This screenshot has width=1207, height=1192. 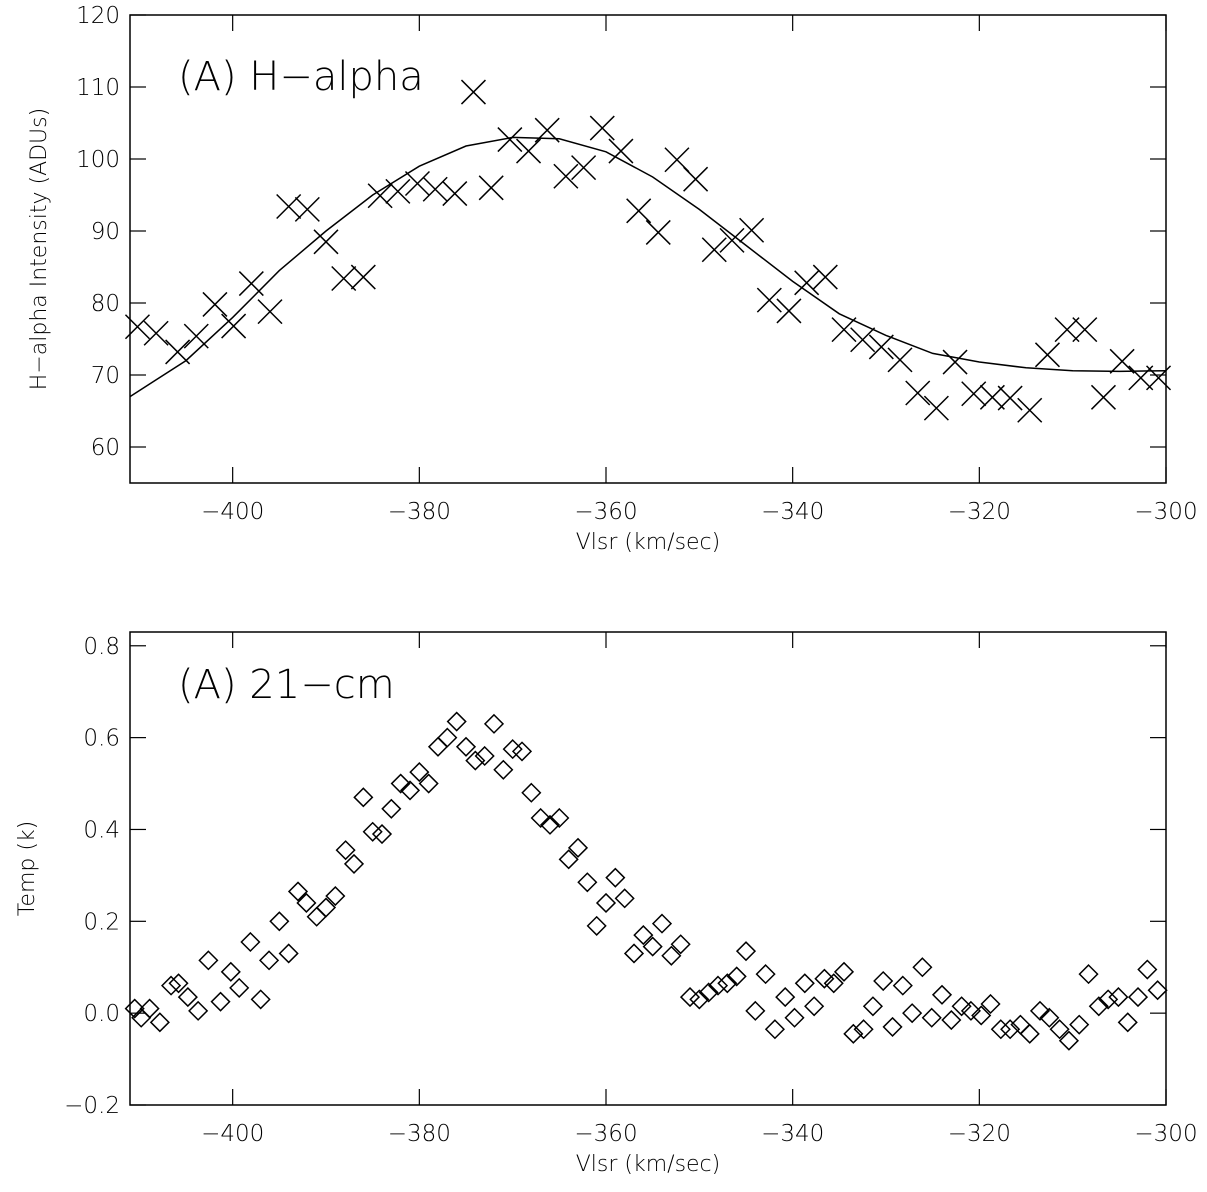 I want to click on panel-title: (A) 21−cm, so click(x=286, y=685).